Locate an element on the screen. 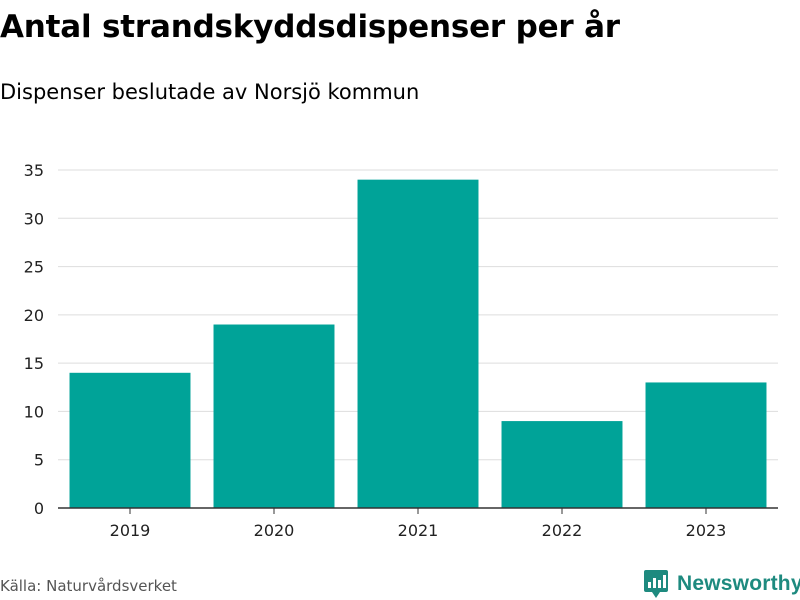 This screenshot has height=600, width=800. x-tick-label: 2023 is located at coordinates (706, 530).